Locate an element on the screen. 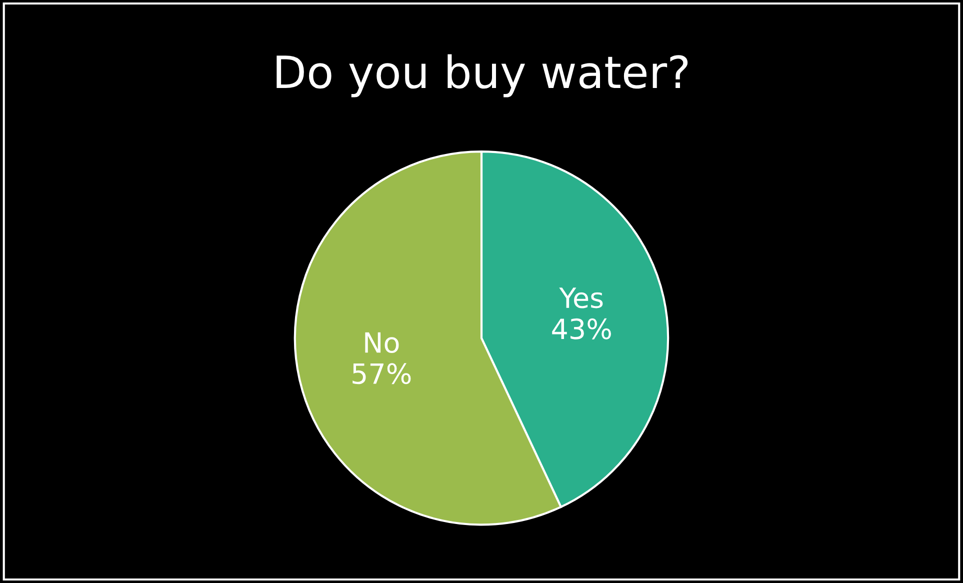 The height and width of the screenshot is (583, 963). slice-label: Yes is located at coordinates (581, 298).